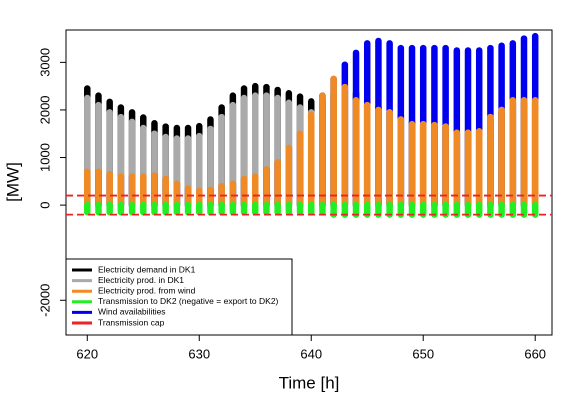 This screenshot has width=580, height=400. What do you see at coordinates (309, 382) in the screenshot?
I see `x-axis-title: Time [h]` at bounding box center [309, 382].